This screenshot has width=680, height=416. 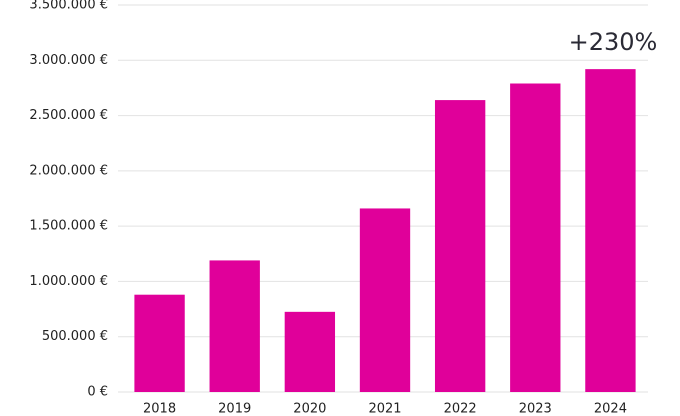 I want to click on y-tick-label: 3.000.000 €, so click(x=68, y=60).